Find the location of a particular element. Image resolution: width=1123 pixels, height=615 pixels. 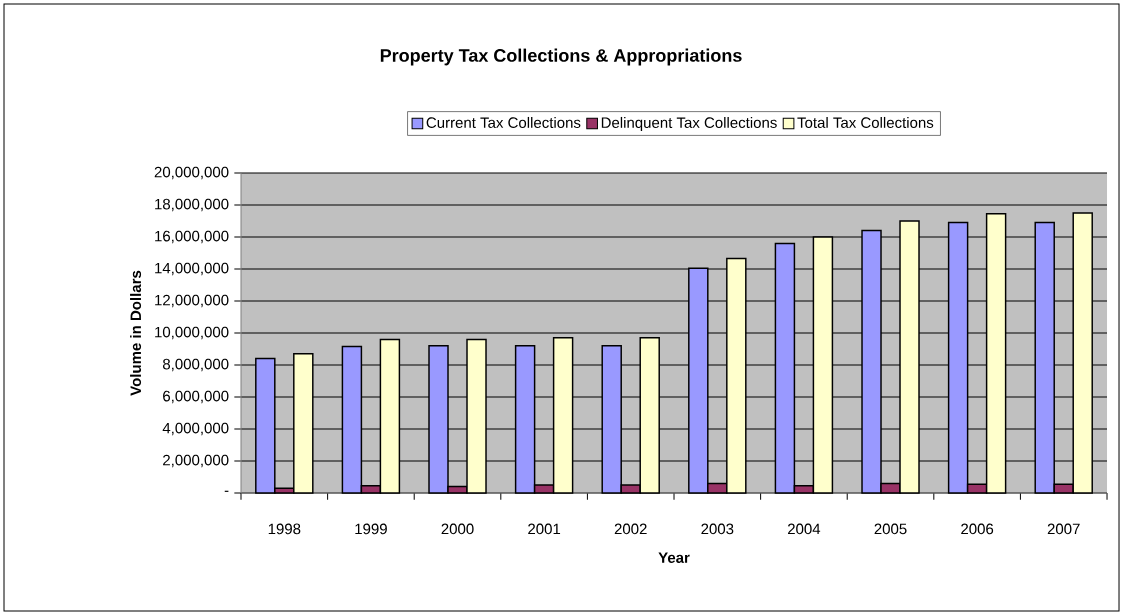

x-tick-label: 2001 is located at coordinates (544, 529).